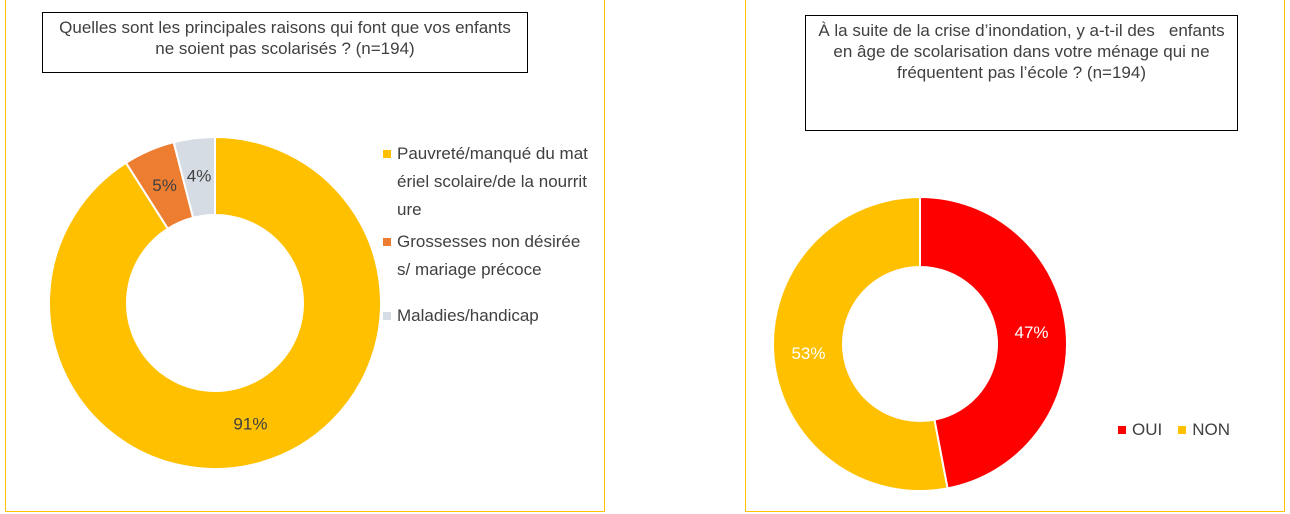 The width and height of the screenshot is (1290, 514). What do you see at coordinates (1031, 332) in the screenshot?
I see `data-label: 47%` at bounding box center [1031, 332].